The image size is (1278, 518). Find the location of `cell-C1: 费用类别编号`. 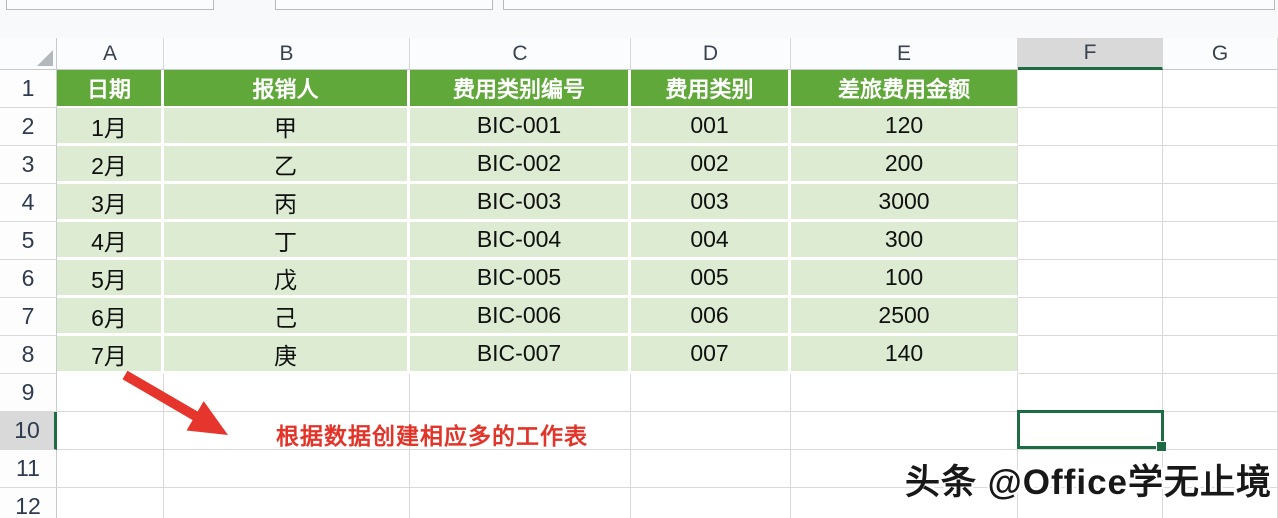

cell-C1: 费用类别编号 is located at coordinates (520, 89).